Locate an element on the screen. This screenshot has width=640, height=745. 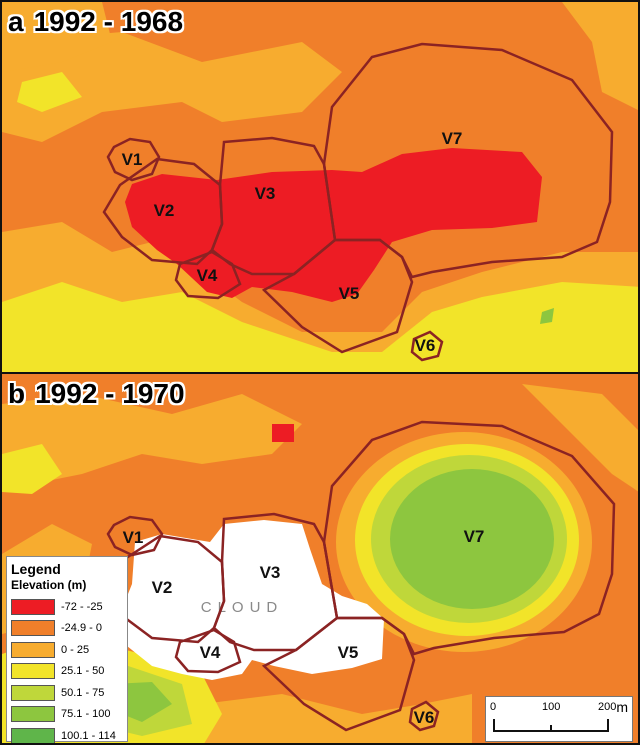
legend-label: -72 - -25 is located at coordinates (82, 606).